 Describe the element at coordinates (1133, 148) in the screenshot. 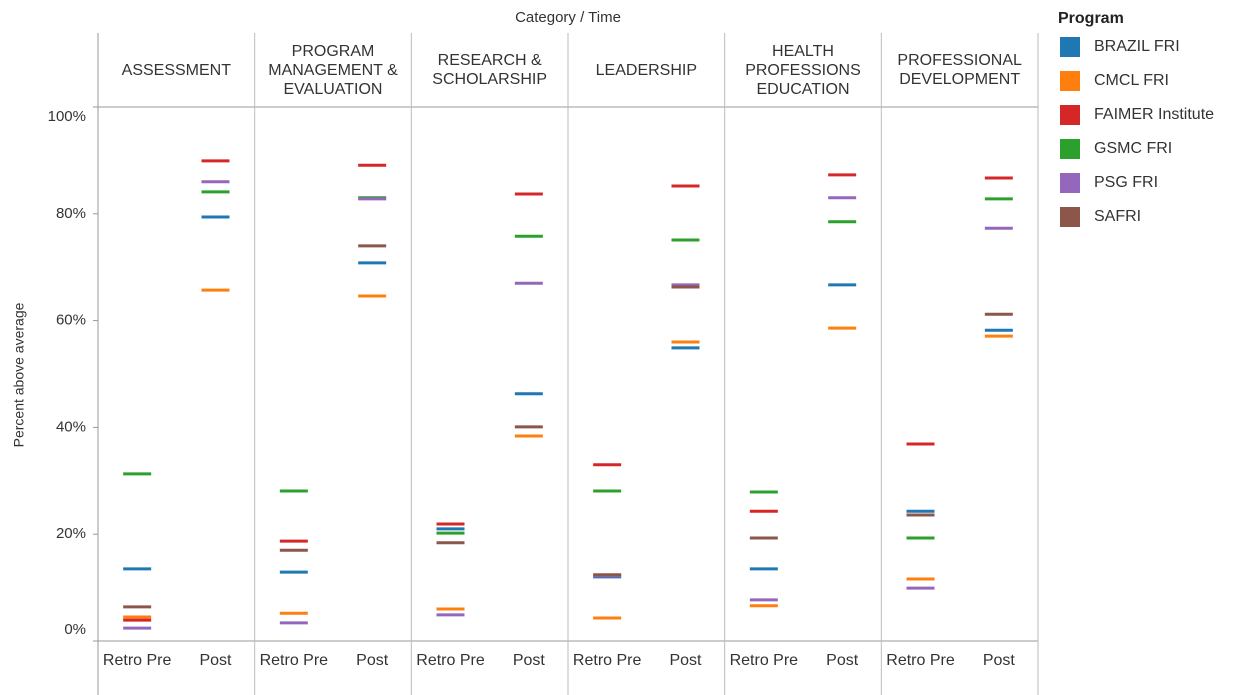

I see `legend-label: GSMC FRI` at that location.